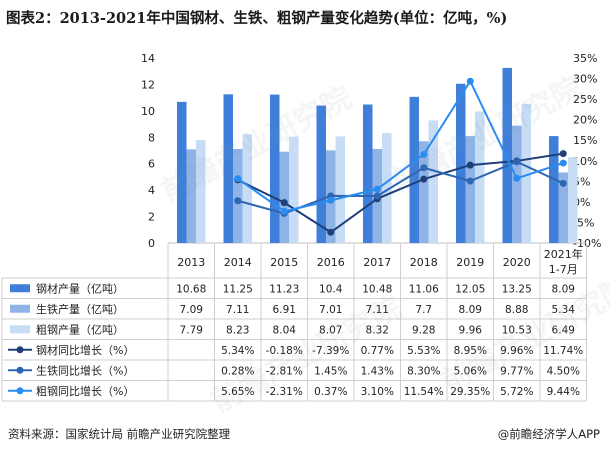 The width and height of the screenshot is (610, 454). What do you see at coordinates (377, 289) in the screenshot?
I see `table-cell-value: 10.48` at bounding box center [377, 289].